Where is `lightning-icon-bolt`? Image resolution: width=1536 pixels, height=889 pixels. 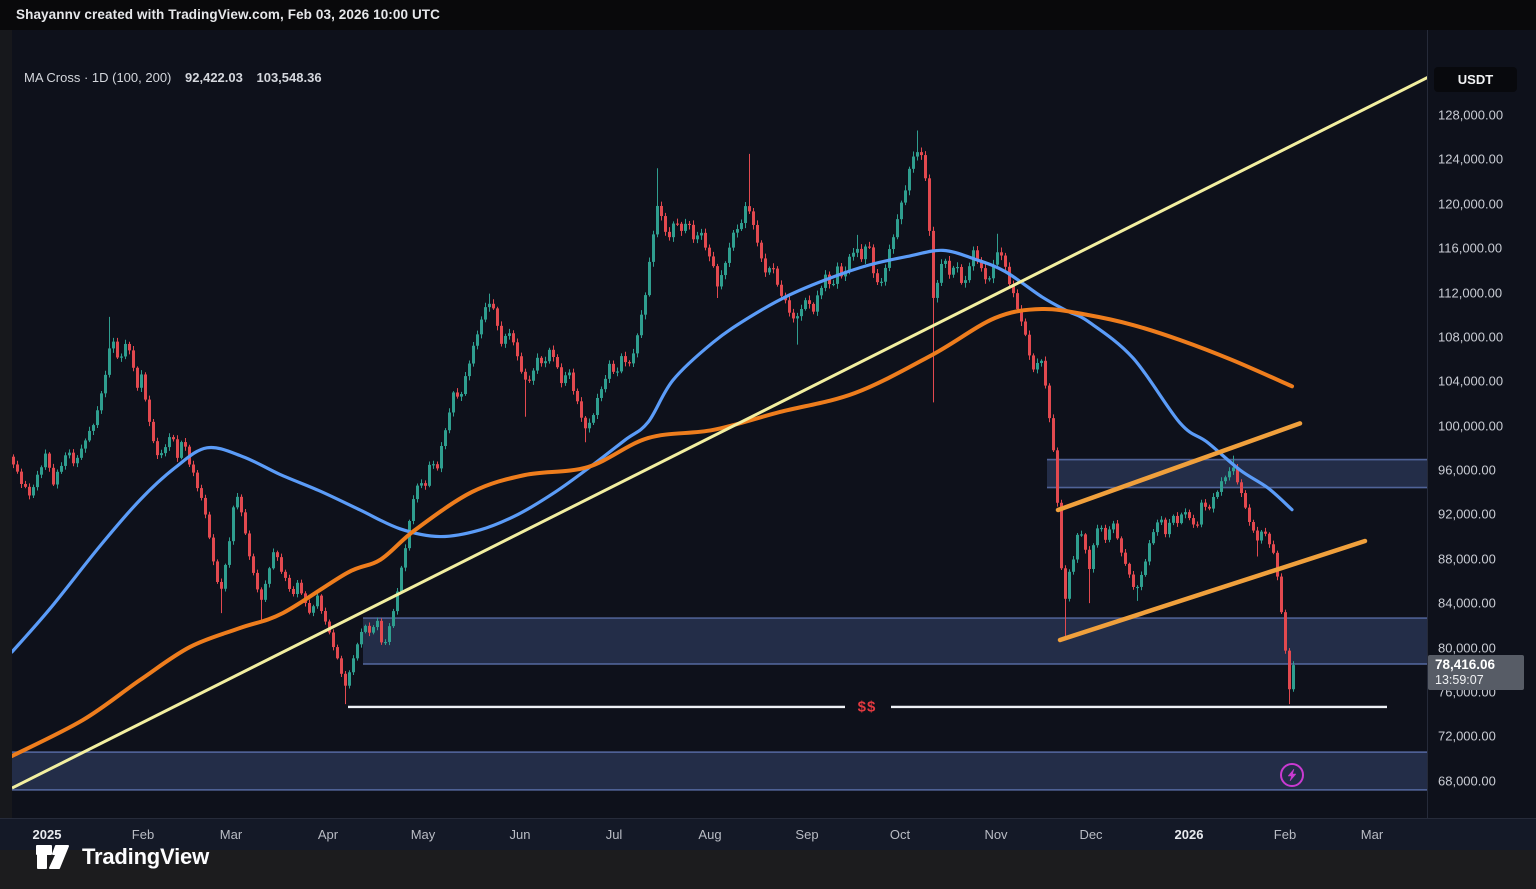
lightning-icon-bolt is located at coordinates (1292, 775).